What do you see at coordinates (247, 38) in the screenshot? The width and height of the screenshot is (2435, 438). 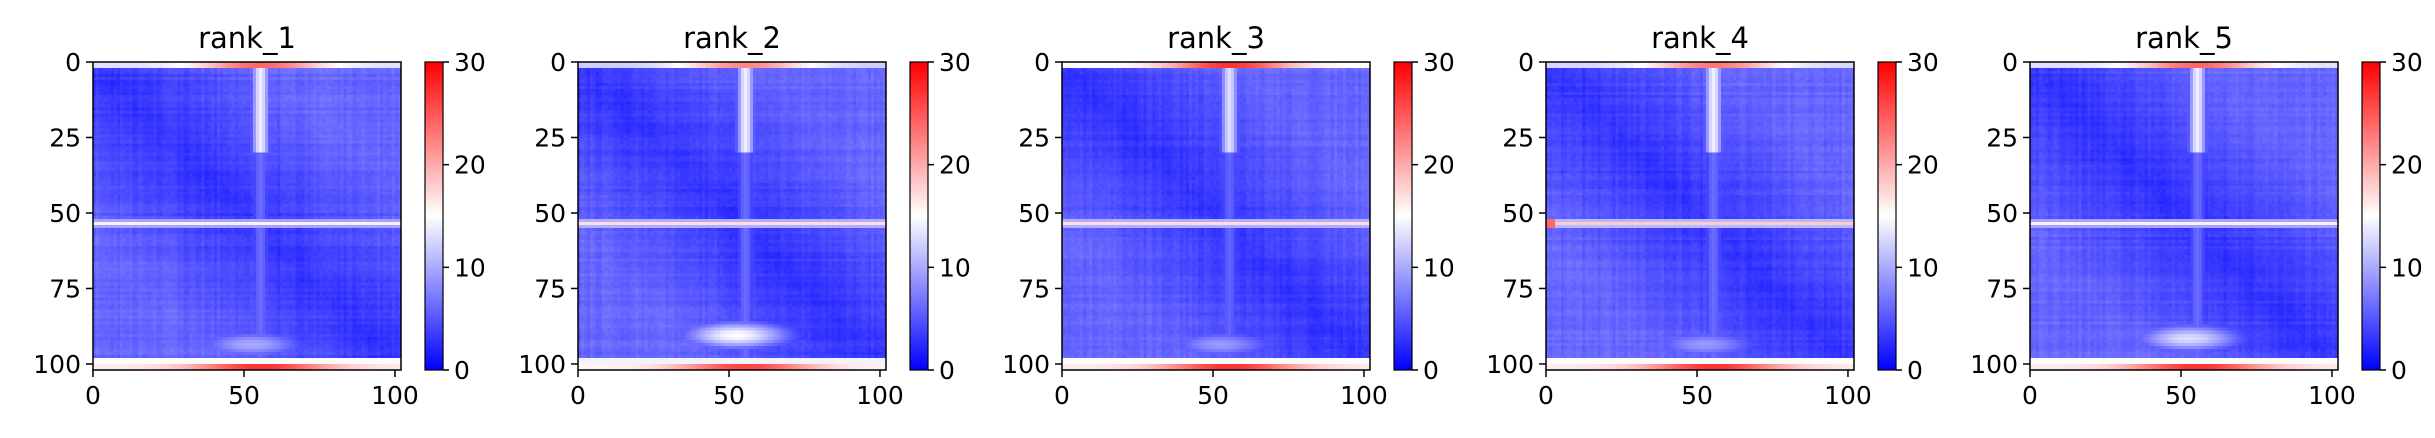 I see `chart-title: rank_1` at bounding box center [247, 38].